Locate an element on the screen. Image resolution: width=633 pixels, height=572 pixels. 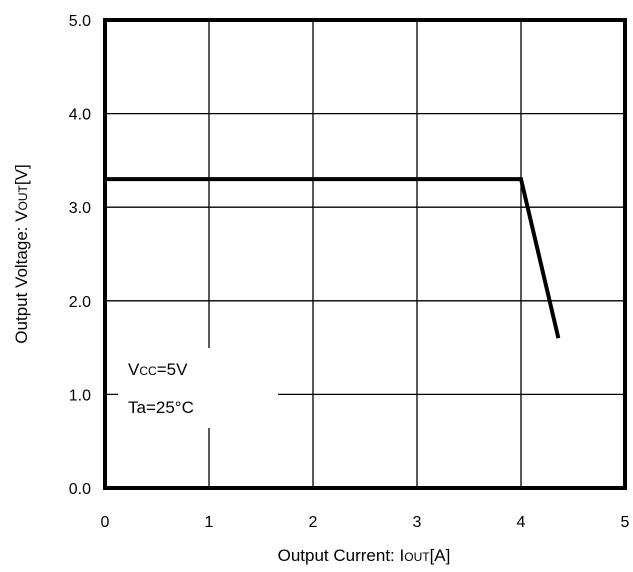
x-tick-label: 3 is located at coordinates (417, 522).